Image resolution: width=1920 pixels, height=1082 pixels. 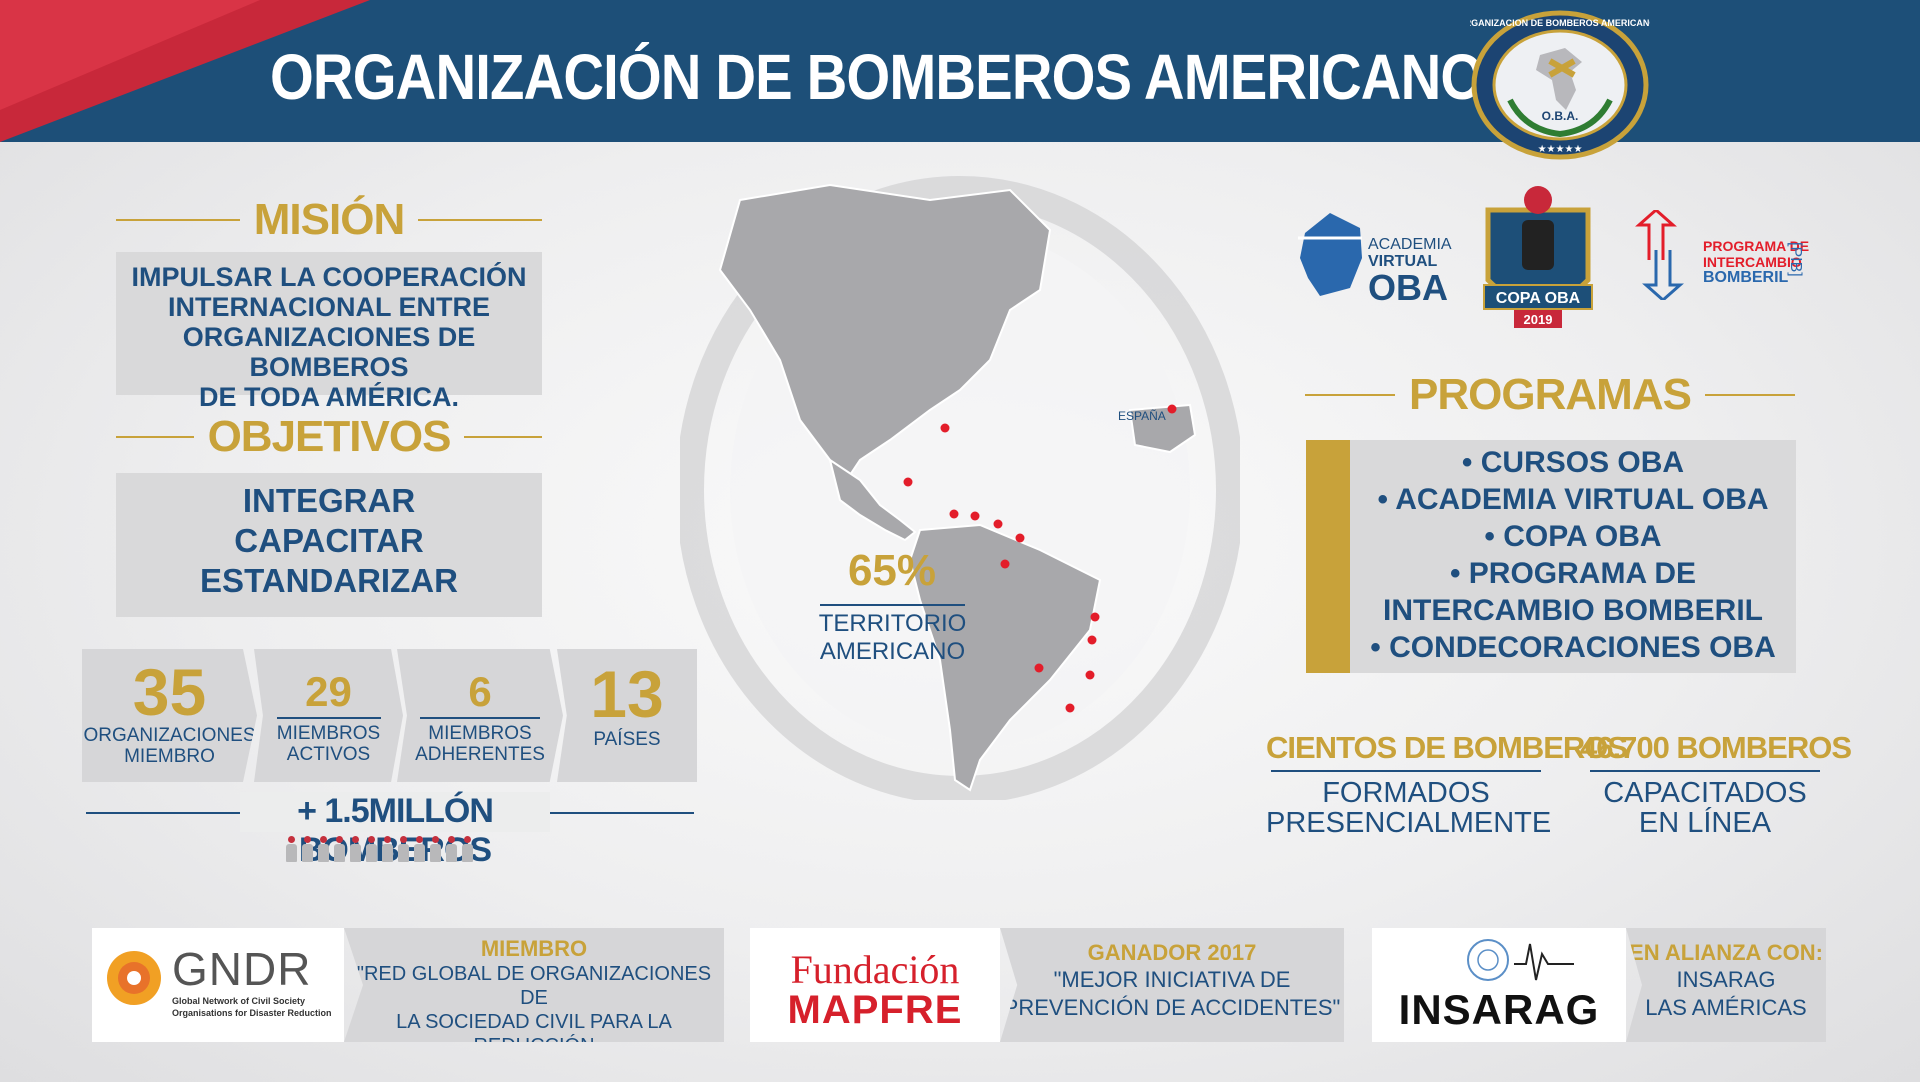 What do you see at coordinates (480, 715) in the screenshot?
I see `stat-miembros-adherentes: 6 MIEMBROS ADHERENTES` at bounding box center [480, 715].